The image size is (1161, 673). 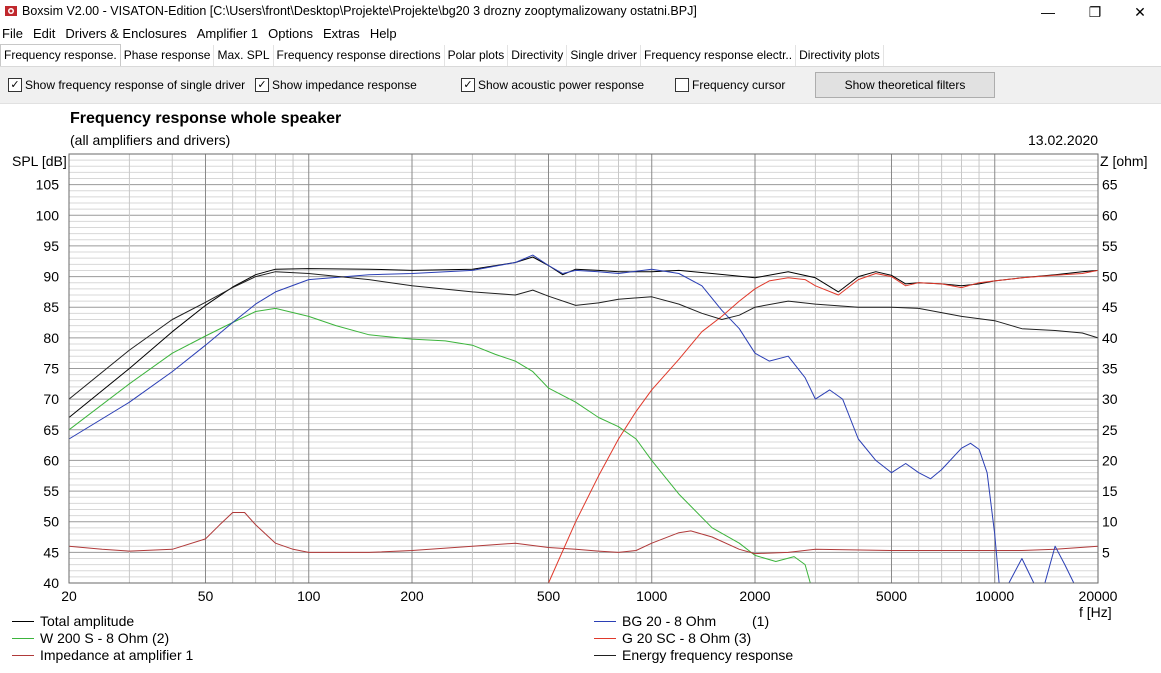 I want to click on tab-frequency-response-directions: Frequency response directions, so click(x=359, y=55).